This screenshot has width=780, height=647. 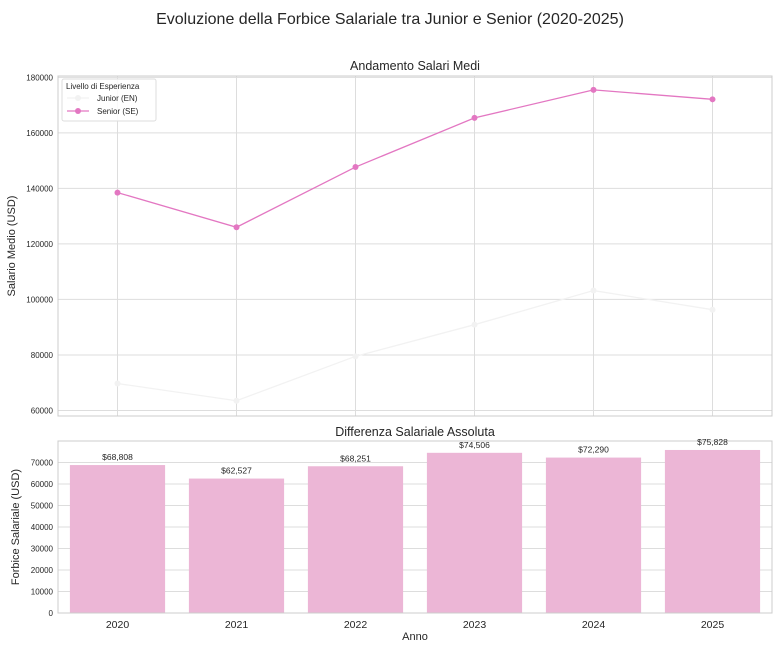 I want to click on legend-label-junior: Junior (EN), so click(x=117, y=98).